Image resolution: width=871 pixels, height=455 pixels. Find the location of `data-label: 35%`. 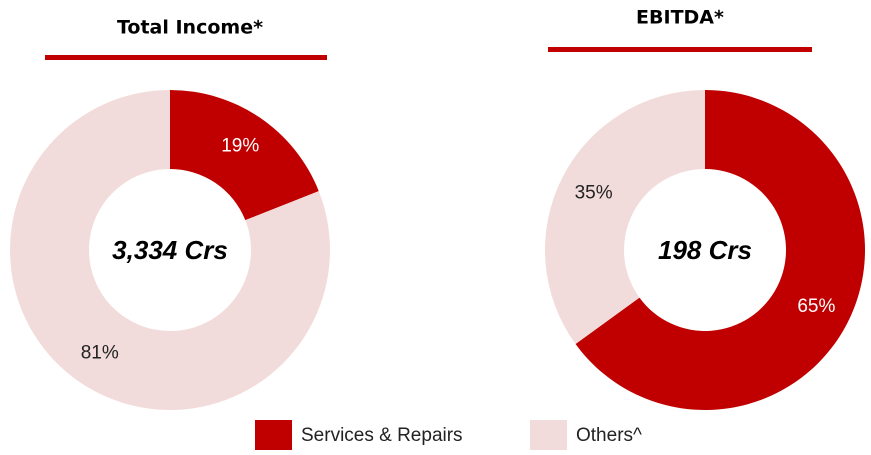

data-label: 35% is located at coordinates (594, 192).